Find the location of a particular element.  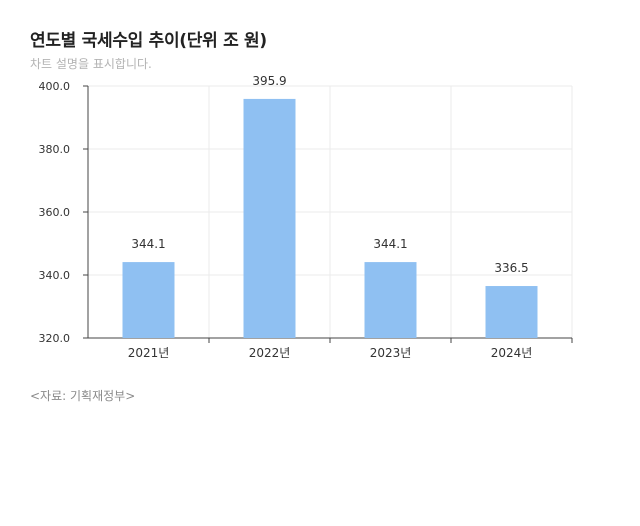

x-tick-label: 2024년 is located at coordinates (512, 353).